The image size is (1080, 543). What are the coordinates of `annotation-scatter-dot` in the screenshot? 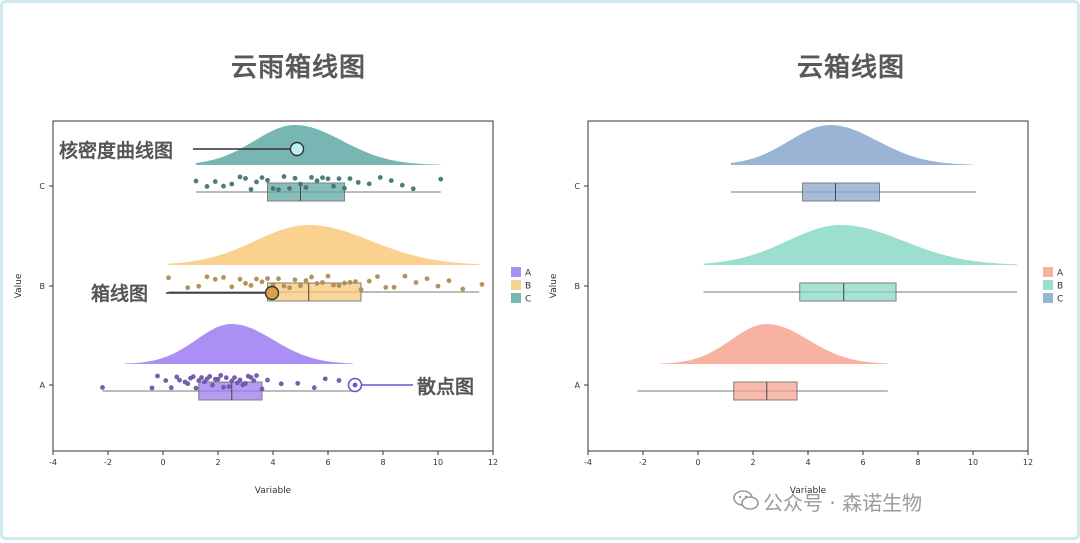 It's located at (355, 385).